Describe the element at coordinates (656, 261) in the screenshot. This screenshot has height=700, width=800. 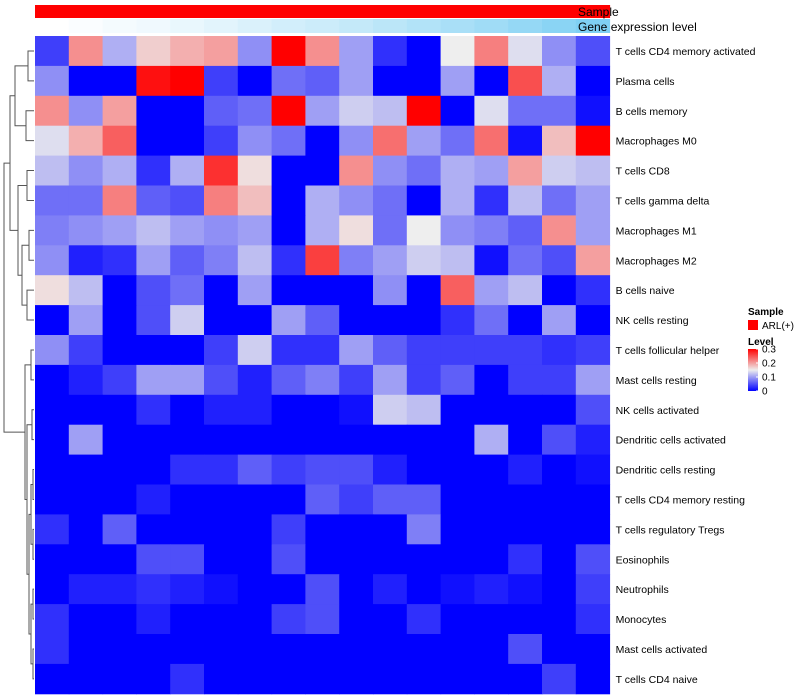
I see `row-label: Macrophages M2` at that location.